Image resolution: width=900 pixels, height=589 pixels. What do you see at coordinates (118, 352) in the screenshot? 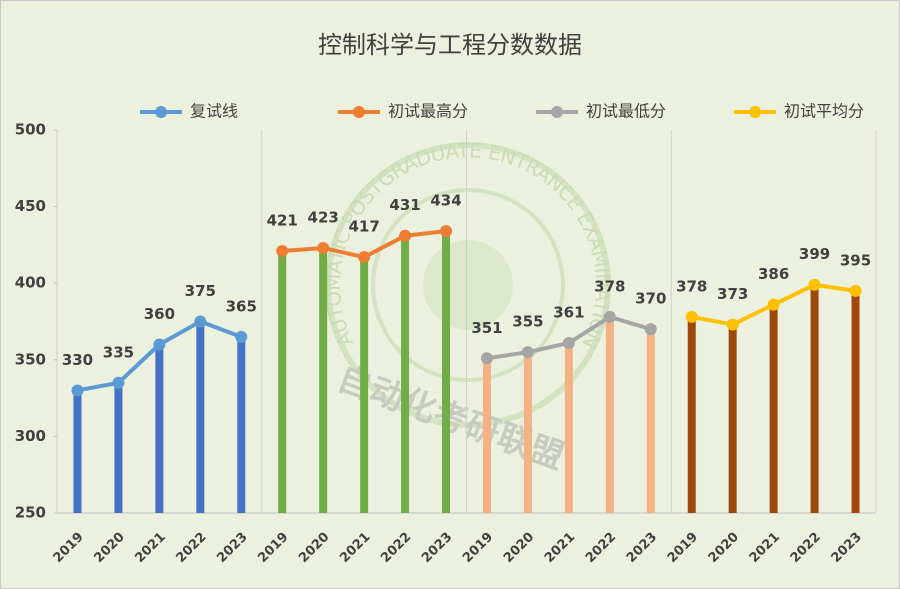
I see `data-label: 335` at bounding box center [118, 352].